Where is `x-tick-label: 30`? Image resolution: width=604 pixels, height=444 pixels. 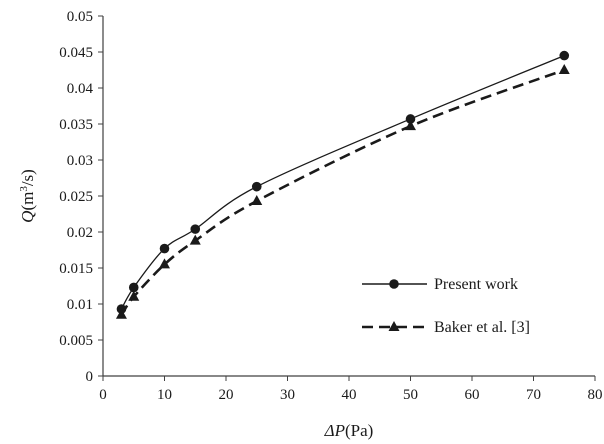
x-tick-label: 30 is located at coordinates (287, 395).